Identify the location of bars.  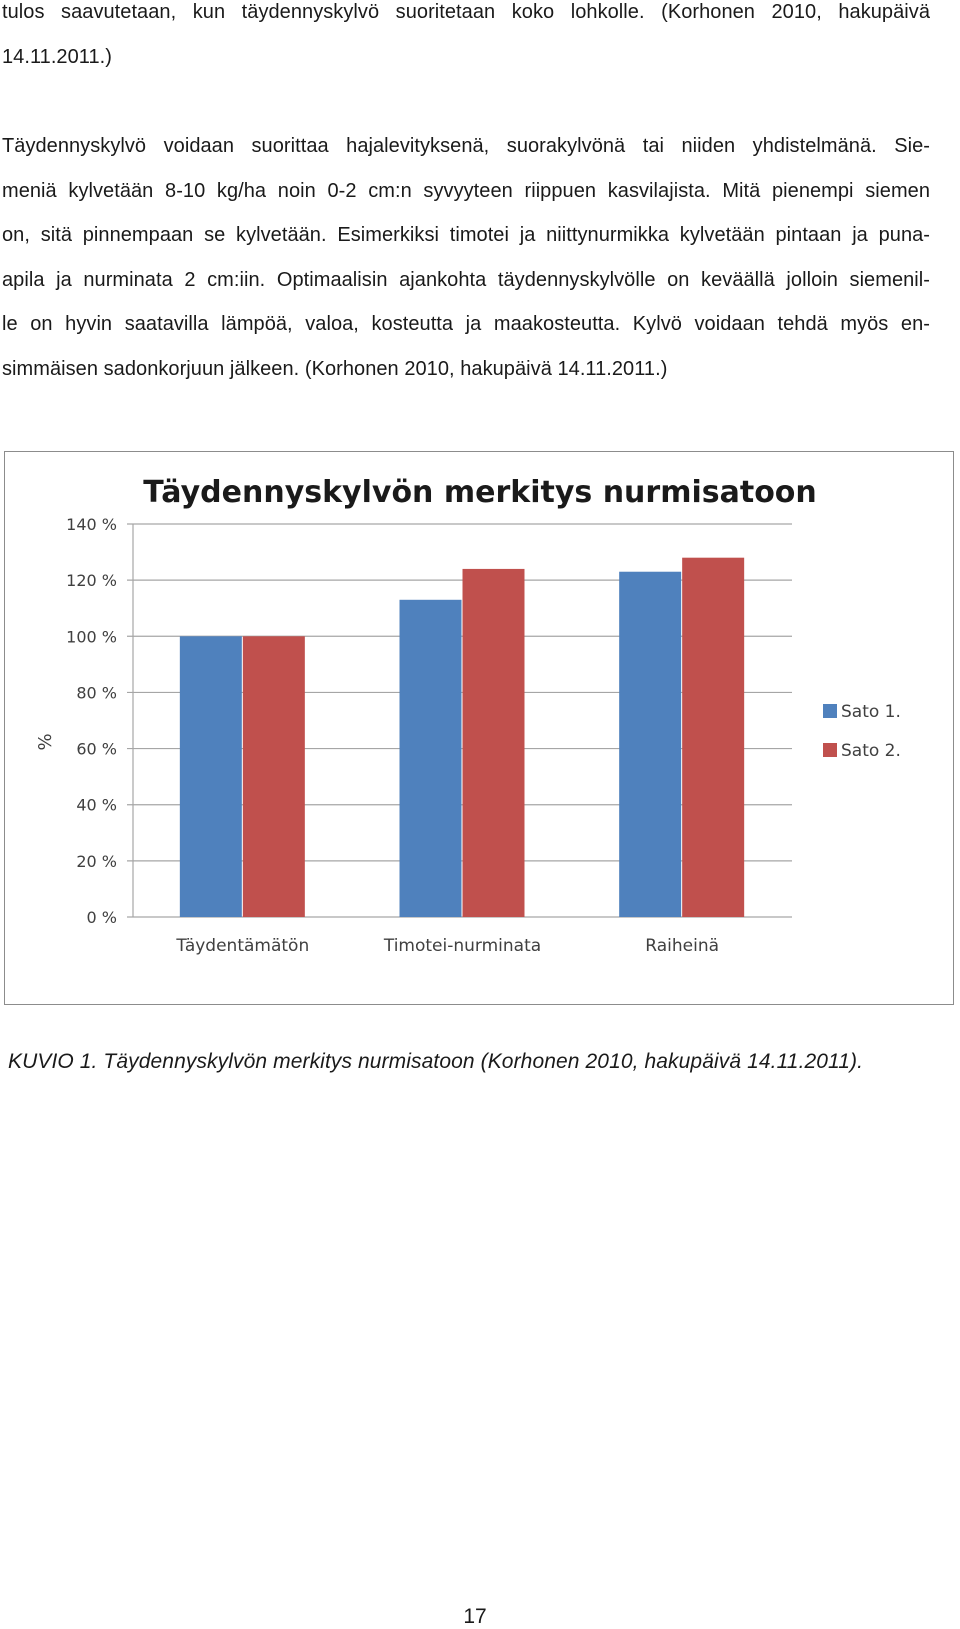
(462, 737).